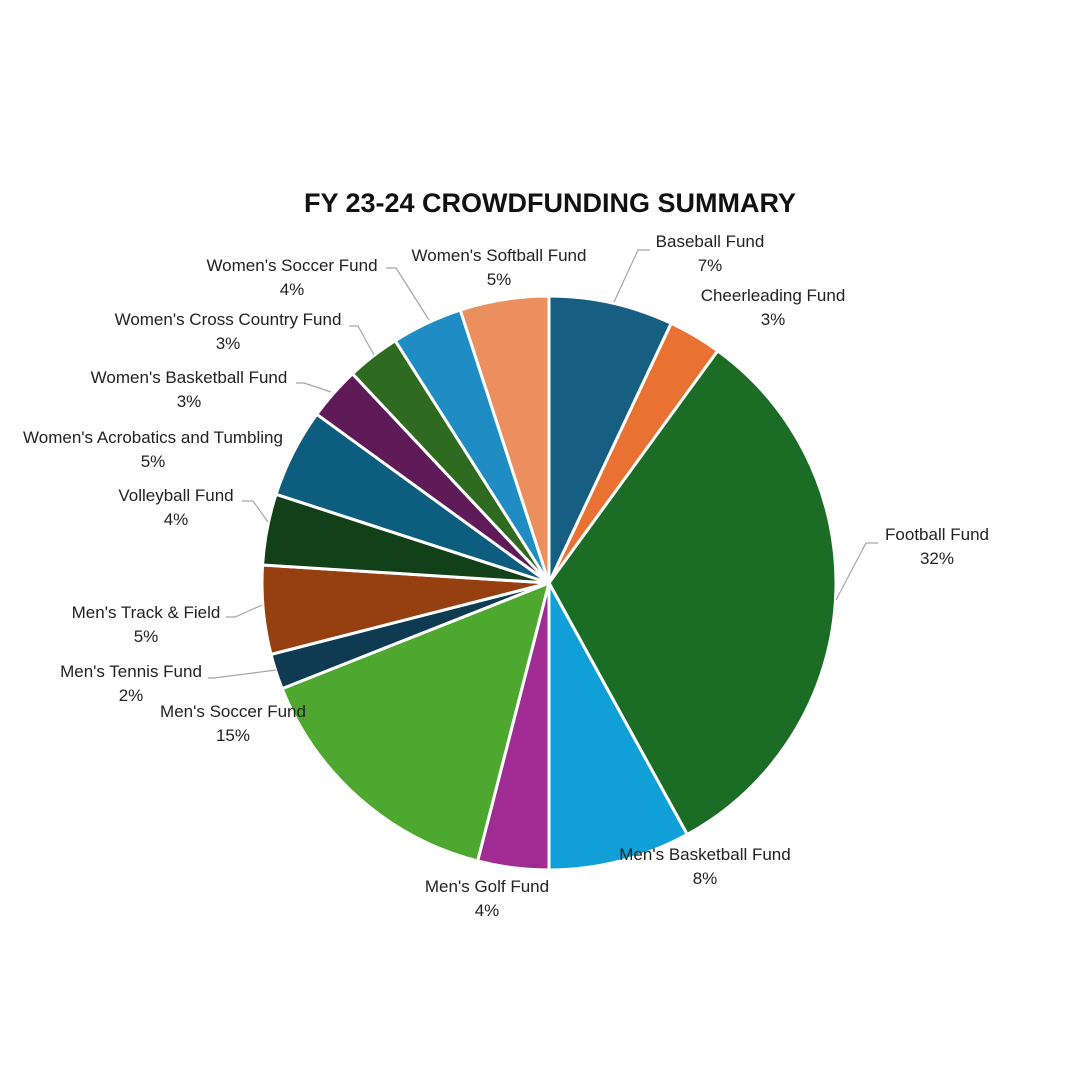 The image size is (1080, 1080). Describe the element at coordinates (255, 511) in the screenshot. I see `leader-line-volleyball` at that location.